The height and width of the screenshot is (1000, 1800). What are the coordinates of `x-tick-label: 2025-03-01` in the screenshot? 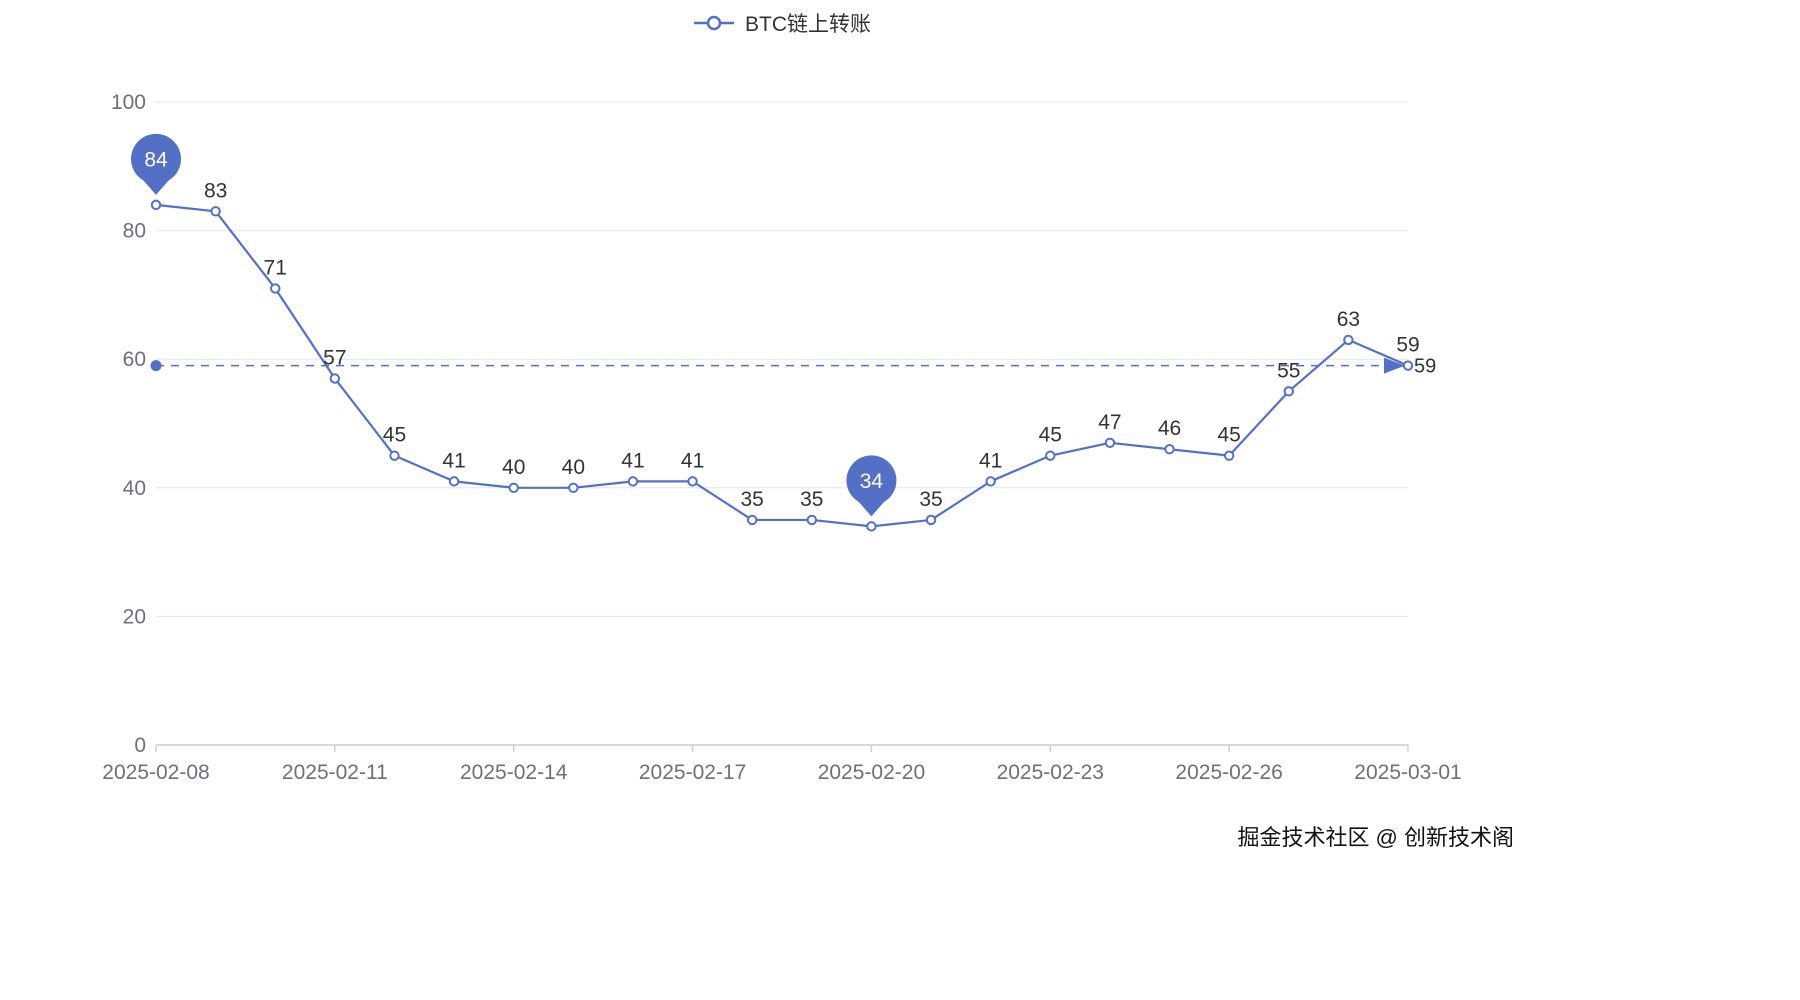 It's located at (1407, 772).